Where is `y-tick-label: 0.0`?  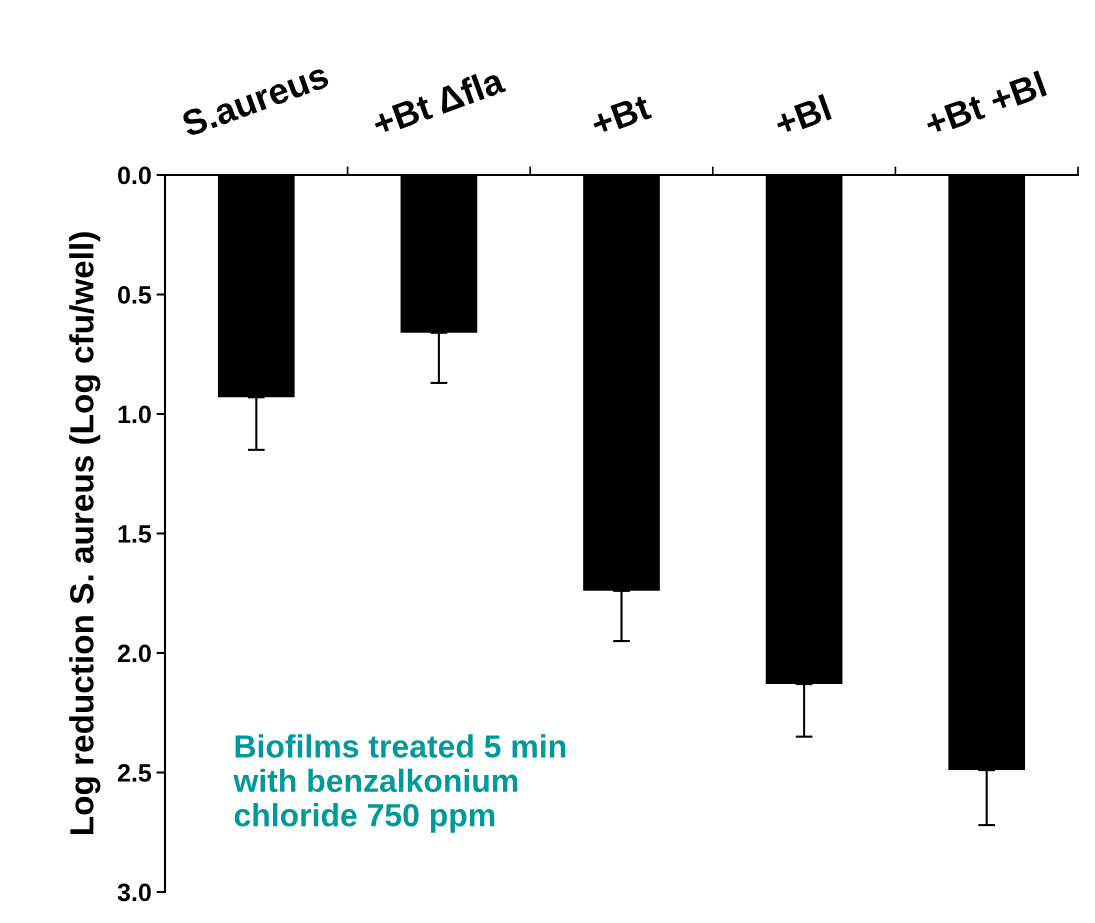 y-tick-label: 0.0 is located at coordinates (134, 175).